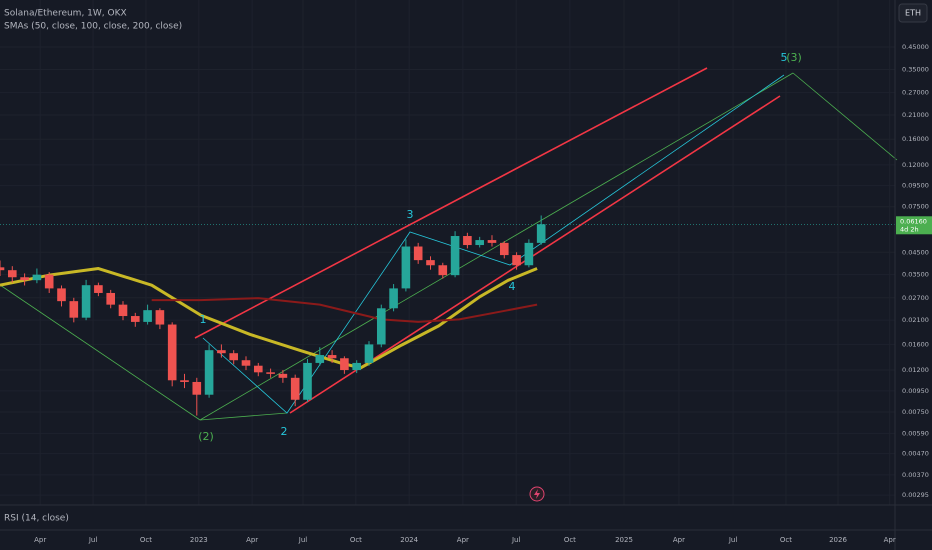  What do you see at coordinates (203, 319) in the screenshot?
I see `wave-label: 1` at bounding box center [203, 319].